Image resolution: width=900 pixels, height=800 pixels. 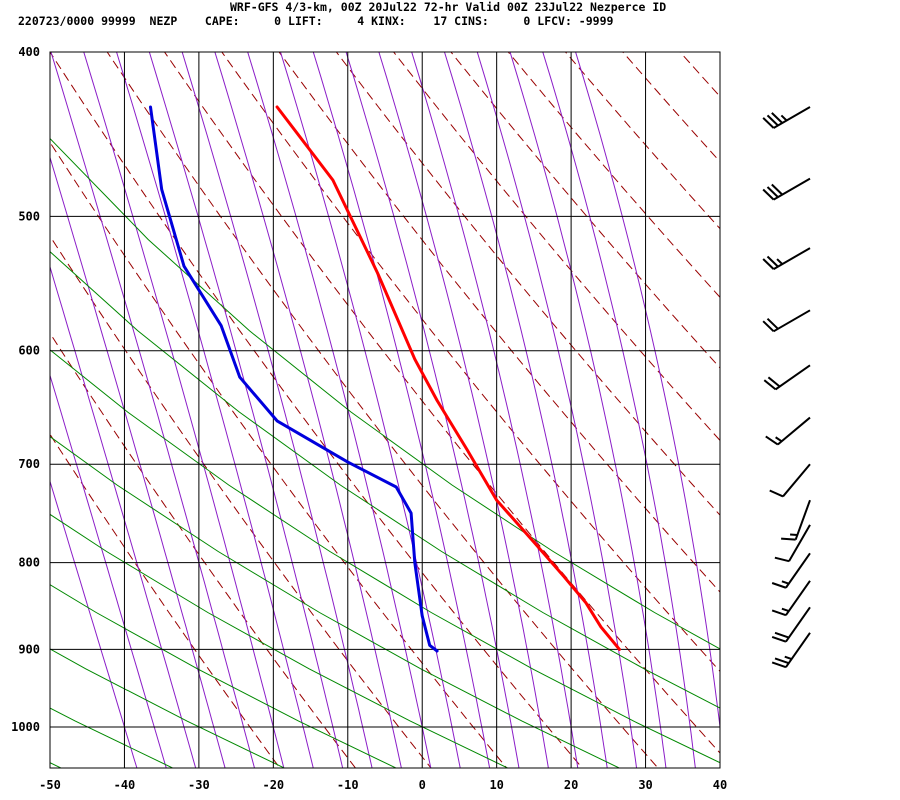 What do you see at coordinates (273, 785) in the screenshot?
I see `x-tick-label: -20` at bounding box center [273, 785].